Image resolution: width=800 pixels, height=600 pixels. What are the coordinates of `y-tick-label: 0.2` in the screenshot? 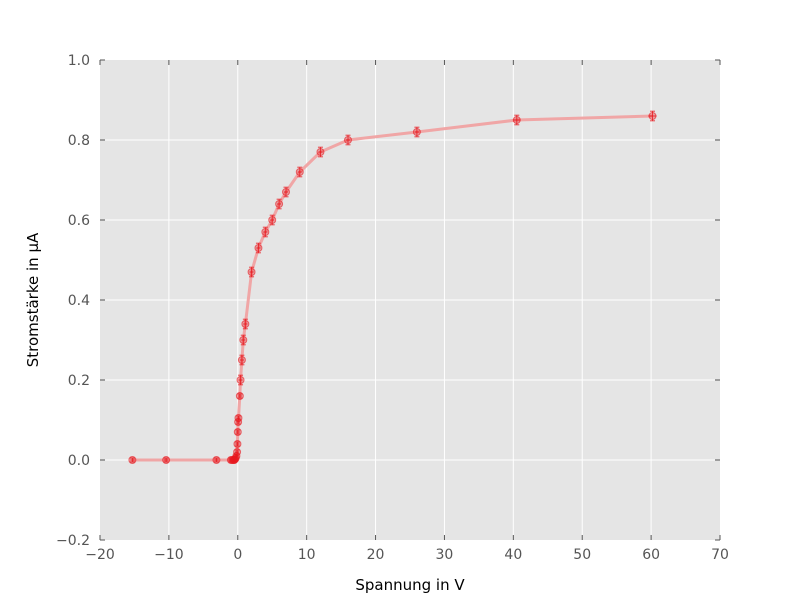 It's located at (79, 381).